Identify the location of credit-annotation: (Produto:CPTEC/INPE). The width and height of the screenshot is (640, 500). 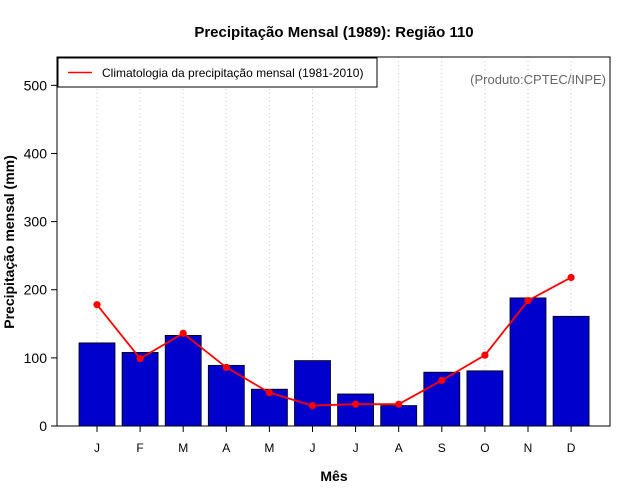
(538, 79).